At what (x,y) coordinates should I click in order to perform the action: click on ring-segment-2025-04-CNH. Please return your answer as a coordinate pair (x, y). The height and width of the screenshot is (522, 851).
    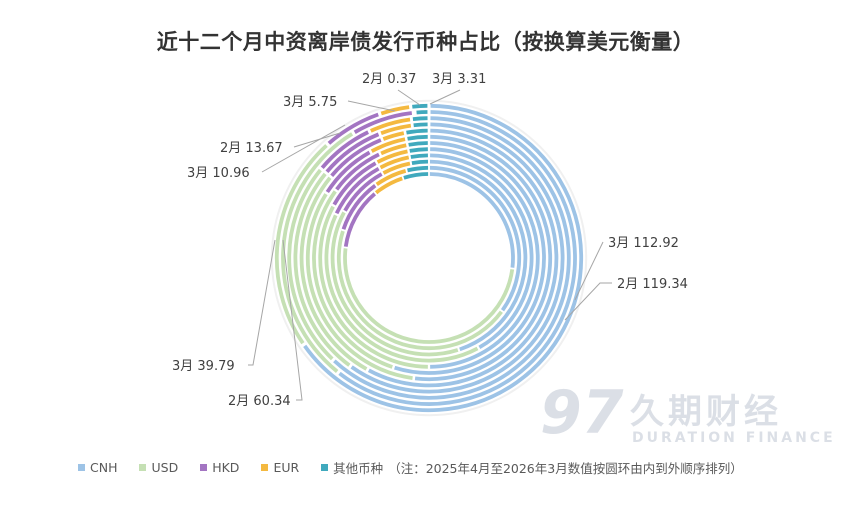
    Looking at the image, I should click on (472, 220).